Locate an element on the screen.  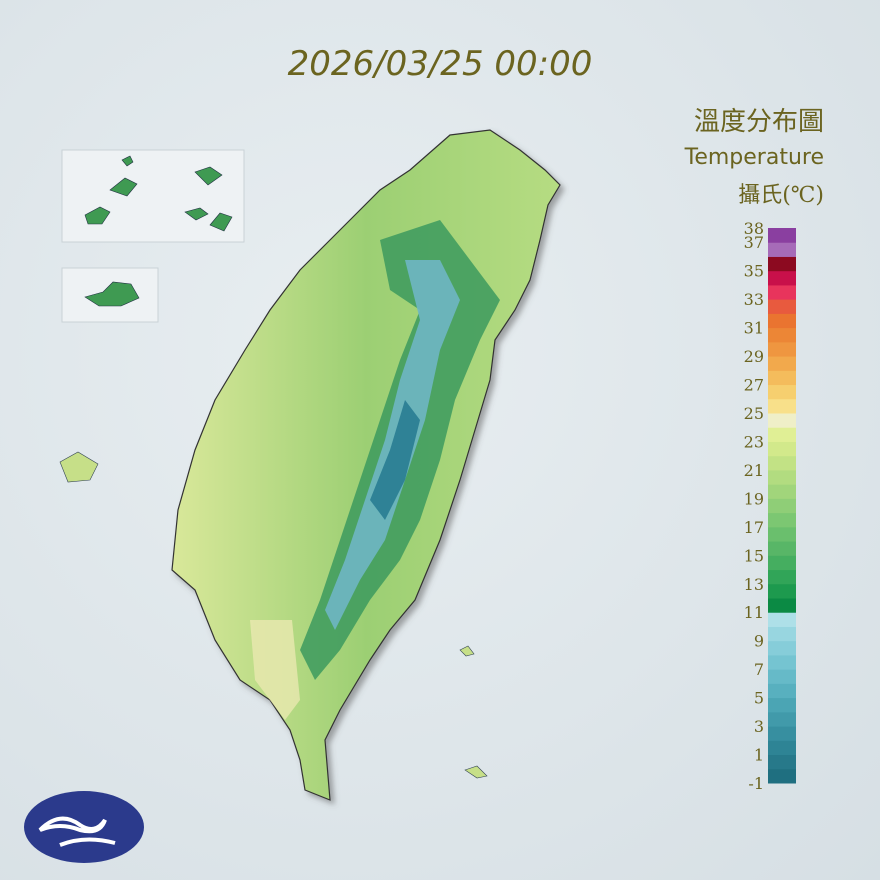
legend-tick-label: 35 is located at coordinates (754, 271).